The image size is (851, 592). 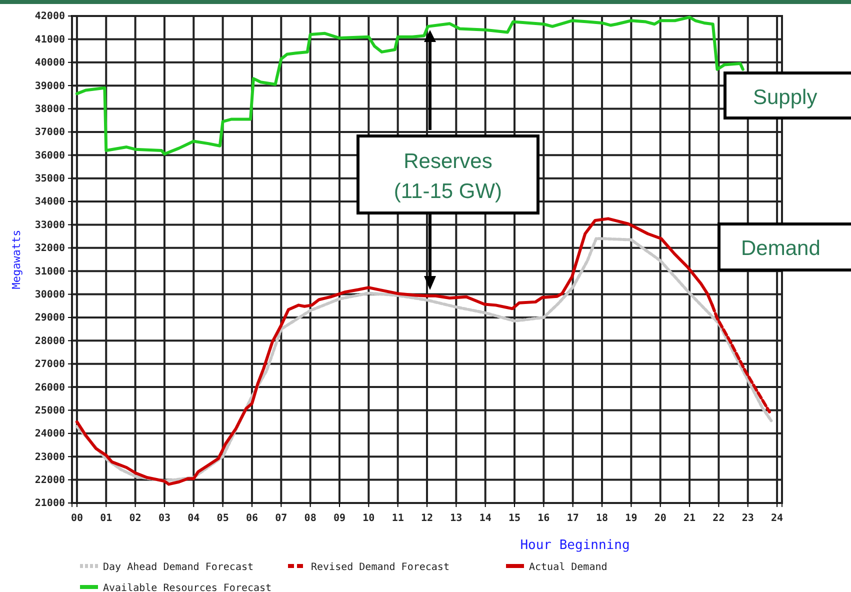 What do you see at coordinates (398, 518) in the screenshot?
I see `x-tick-label: 11` at bounding box center [398, 518].